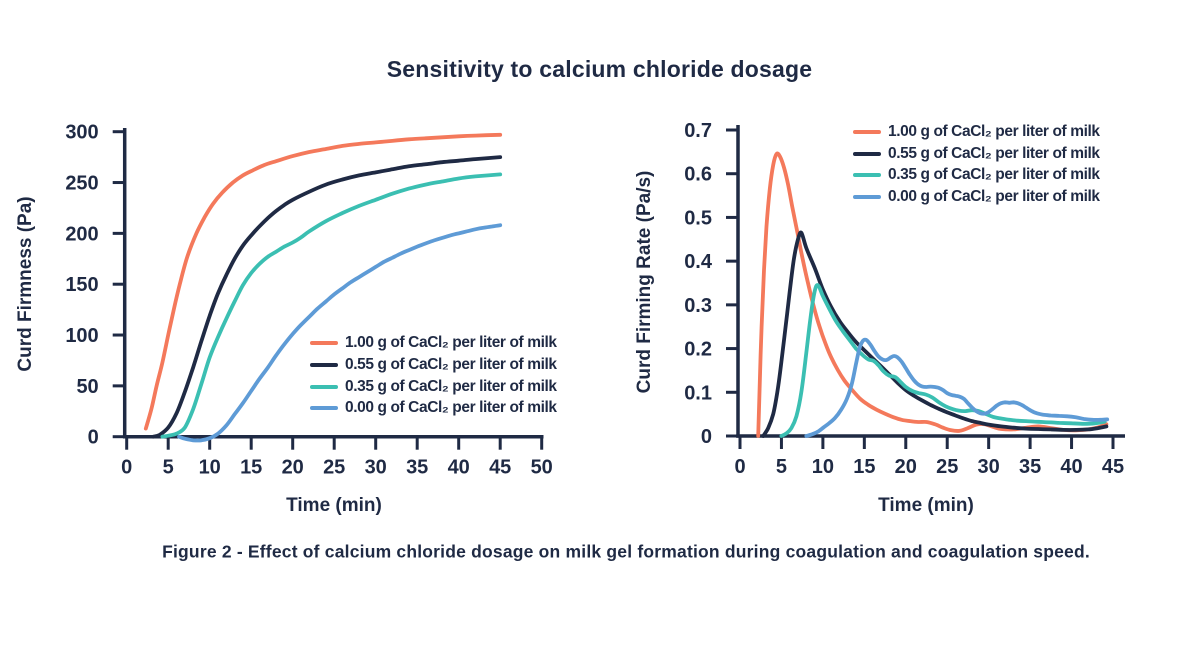 This screenshot has width=1199, height=653. Describe the element at coordinates (542, 468) in the screenshot. I see `x-tick-label: 50` at that location.